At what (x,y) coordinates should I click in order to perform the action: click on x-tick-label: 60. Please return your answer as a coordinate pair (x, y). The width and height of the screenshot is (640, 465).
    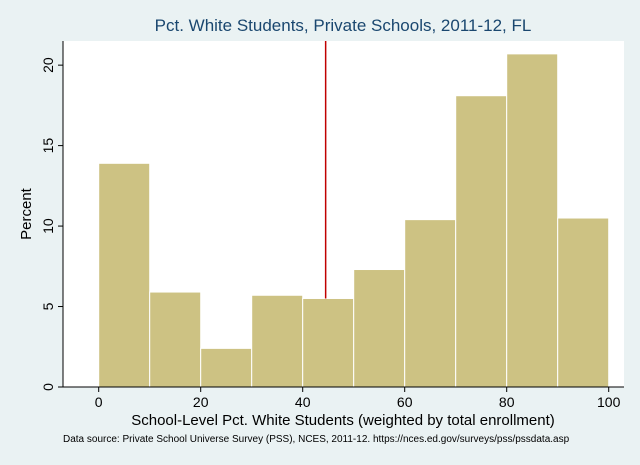
    Looking at the image, I should click on (405, 402).